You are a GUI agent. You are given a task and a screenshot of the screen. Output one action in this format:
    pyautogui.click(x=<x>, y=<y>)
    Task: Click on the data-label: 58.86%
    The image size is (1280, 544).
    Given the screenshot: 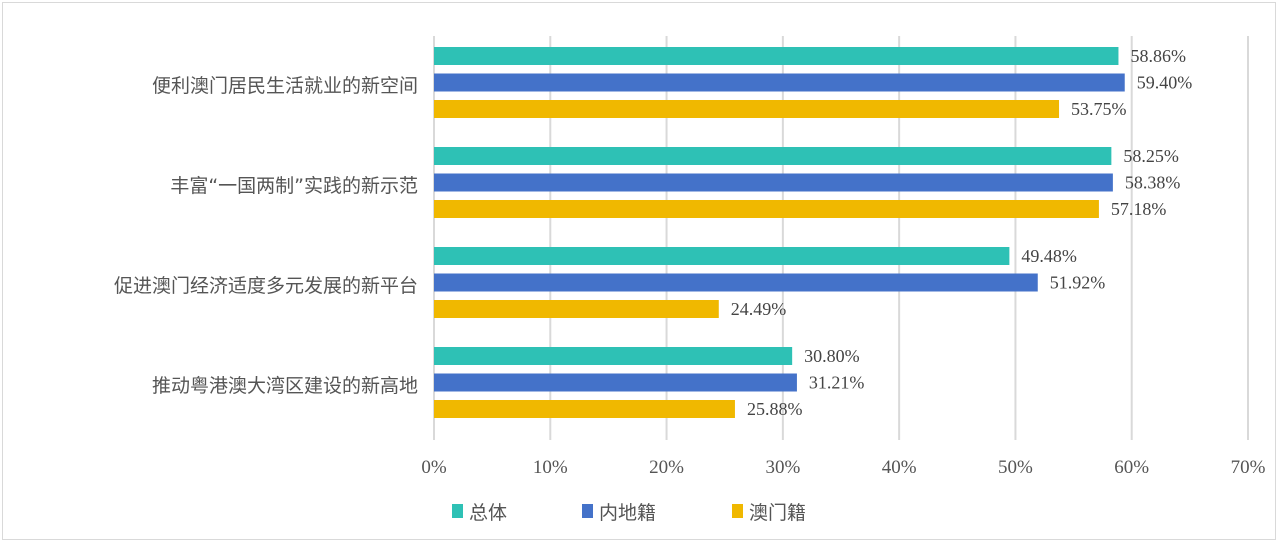 What is the action you would take?
    pyautogui.click(x=1158, y=56)
    